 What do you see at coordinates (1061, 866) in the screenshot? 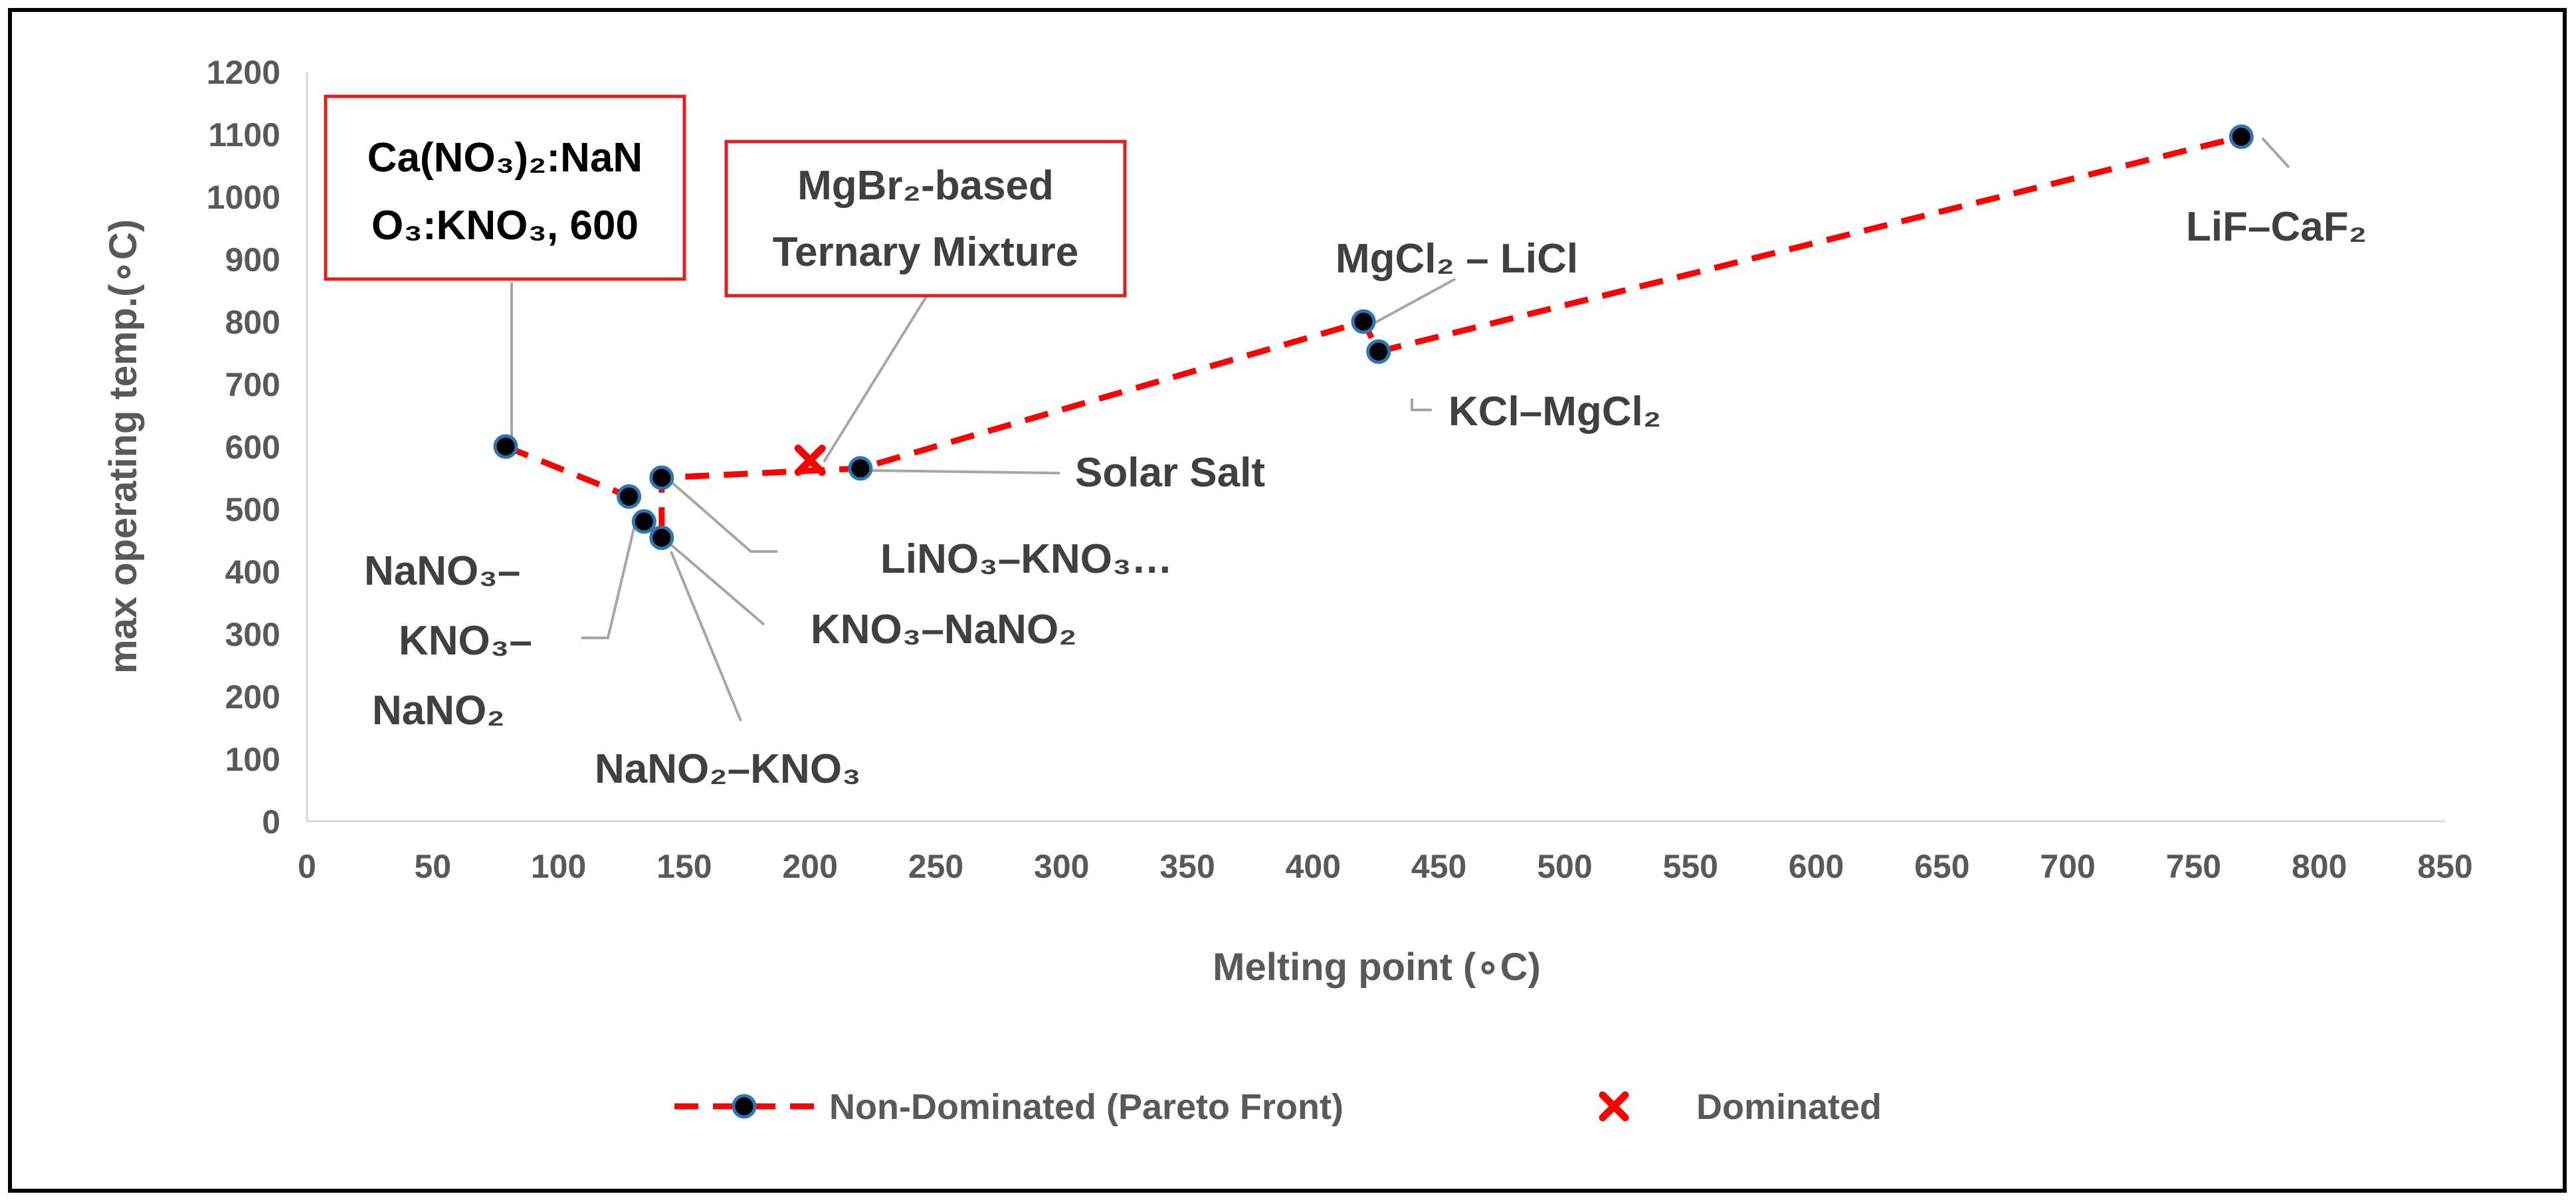
I see `x-tick-label: 300` at bounding box center [1061, 866].